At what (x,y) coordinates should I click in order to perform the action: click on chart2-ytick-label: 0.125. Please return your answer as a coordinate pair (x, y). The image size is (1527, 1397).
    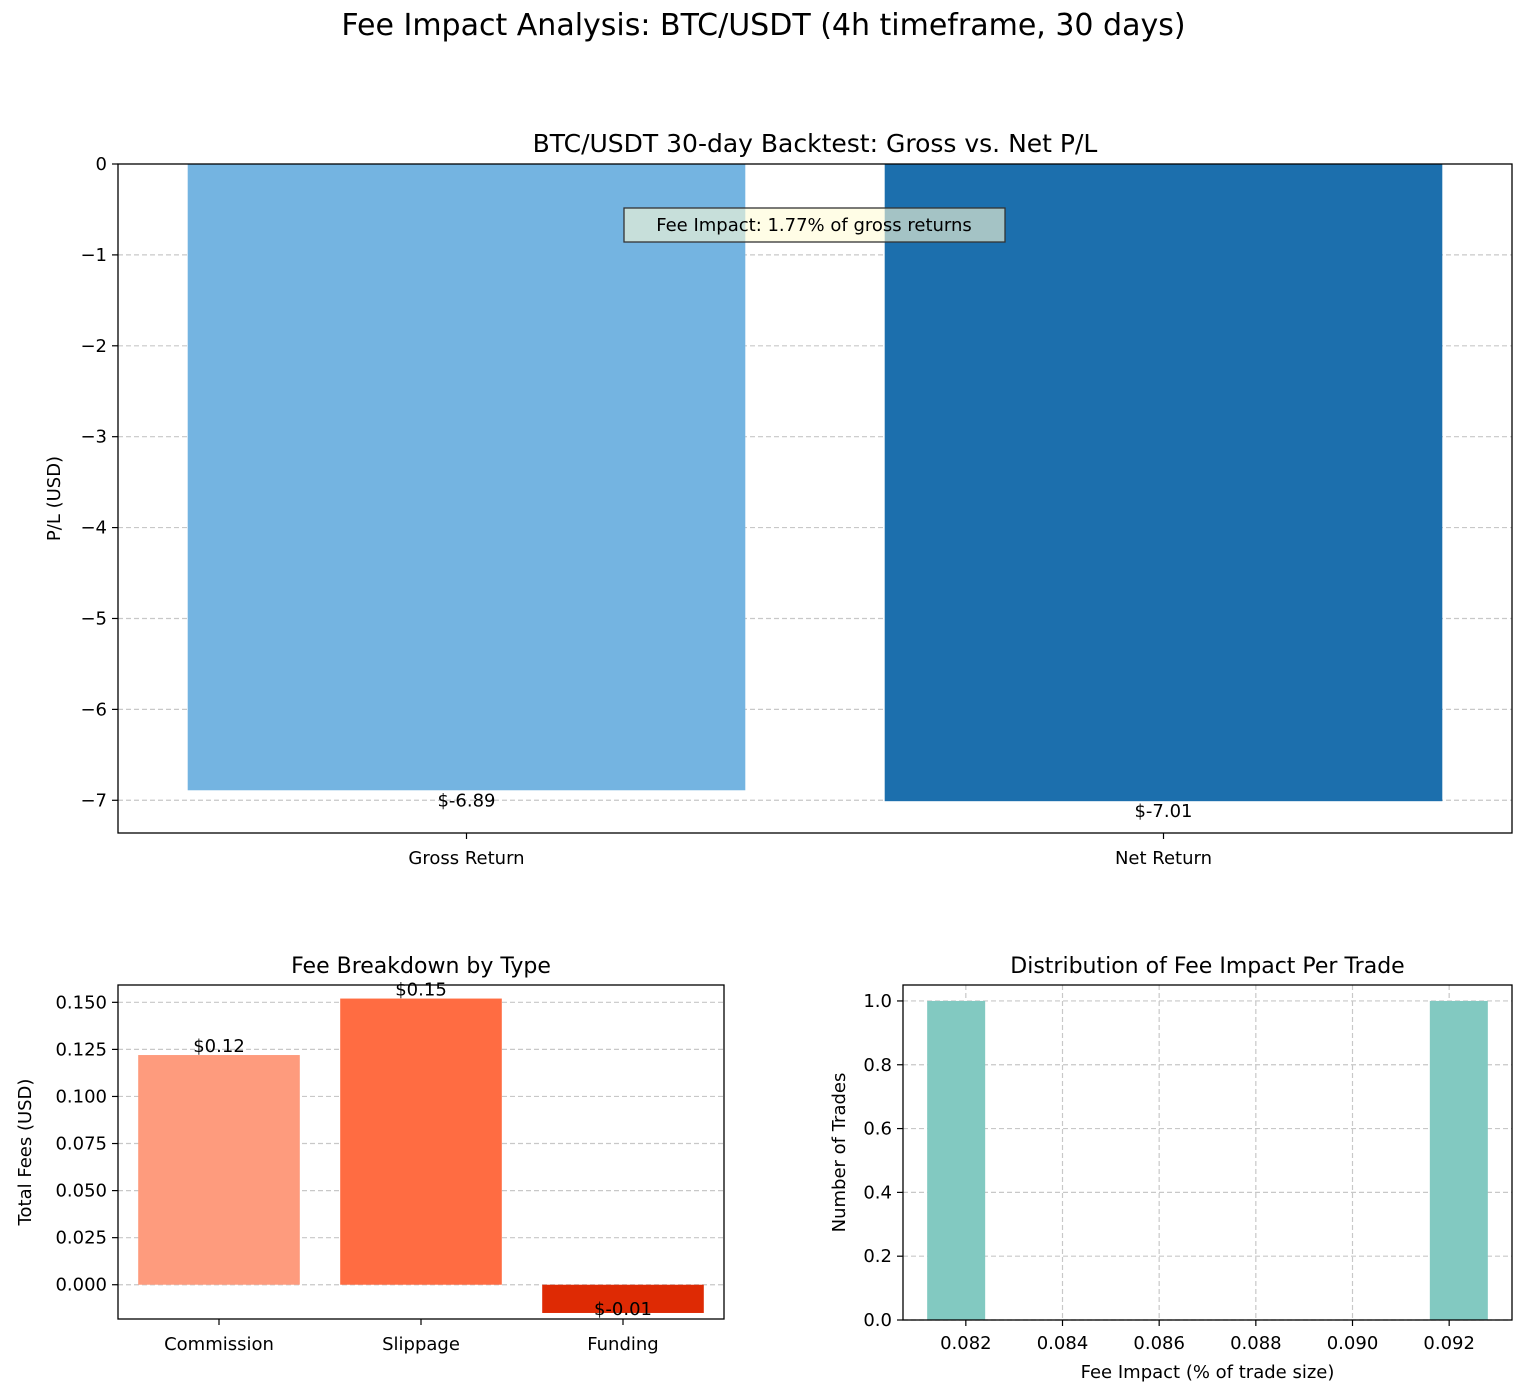
    Looking at the image, I should click on (81, 1049).